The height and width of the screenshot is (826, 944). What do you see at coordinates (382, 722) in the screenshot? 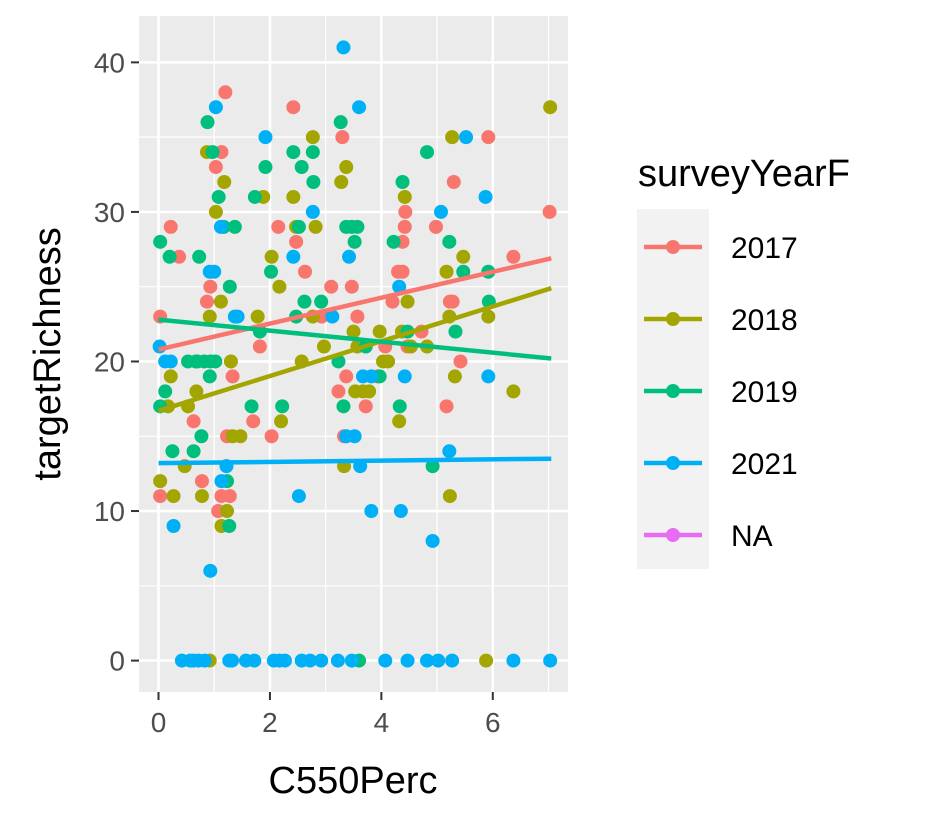
I see `x-tick-label: 4` at bounding box center [382, 722].